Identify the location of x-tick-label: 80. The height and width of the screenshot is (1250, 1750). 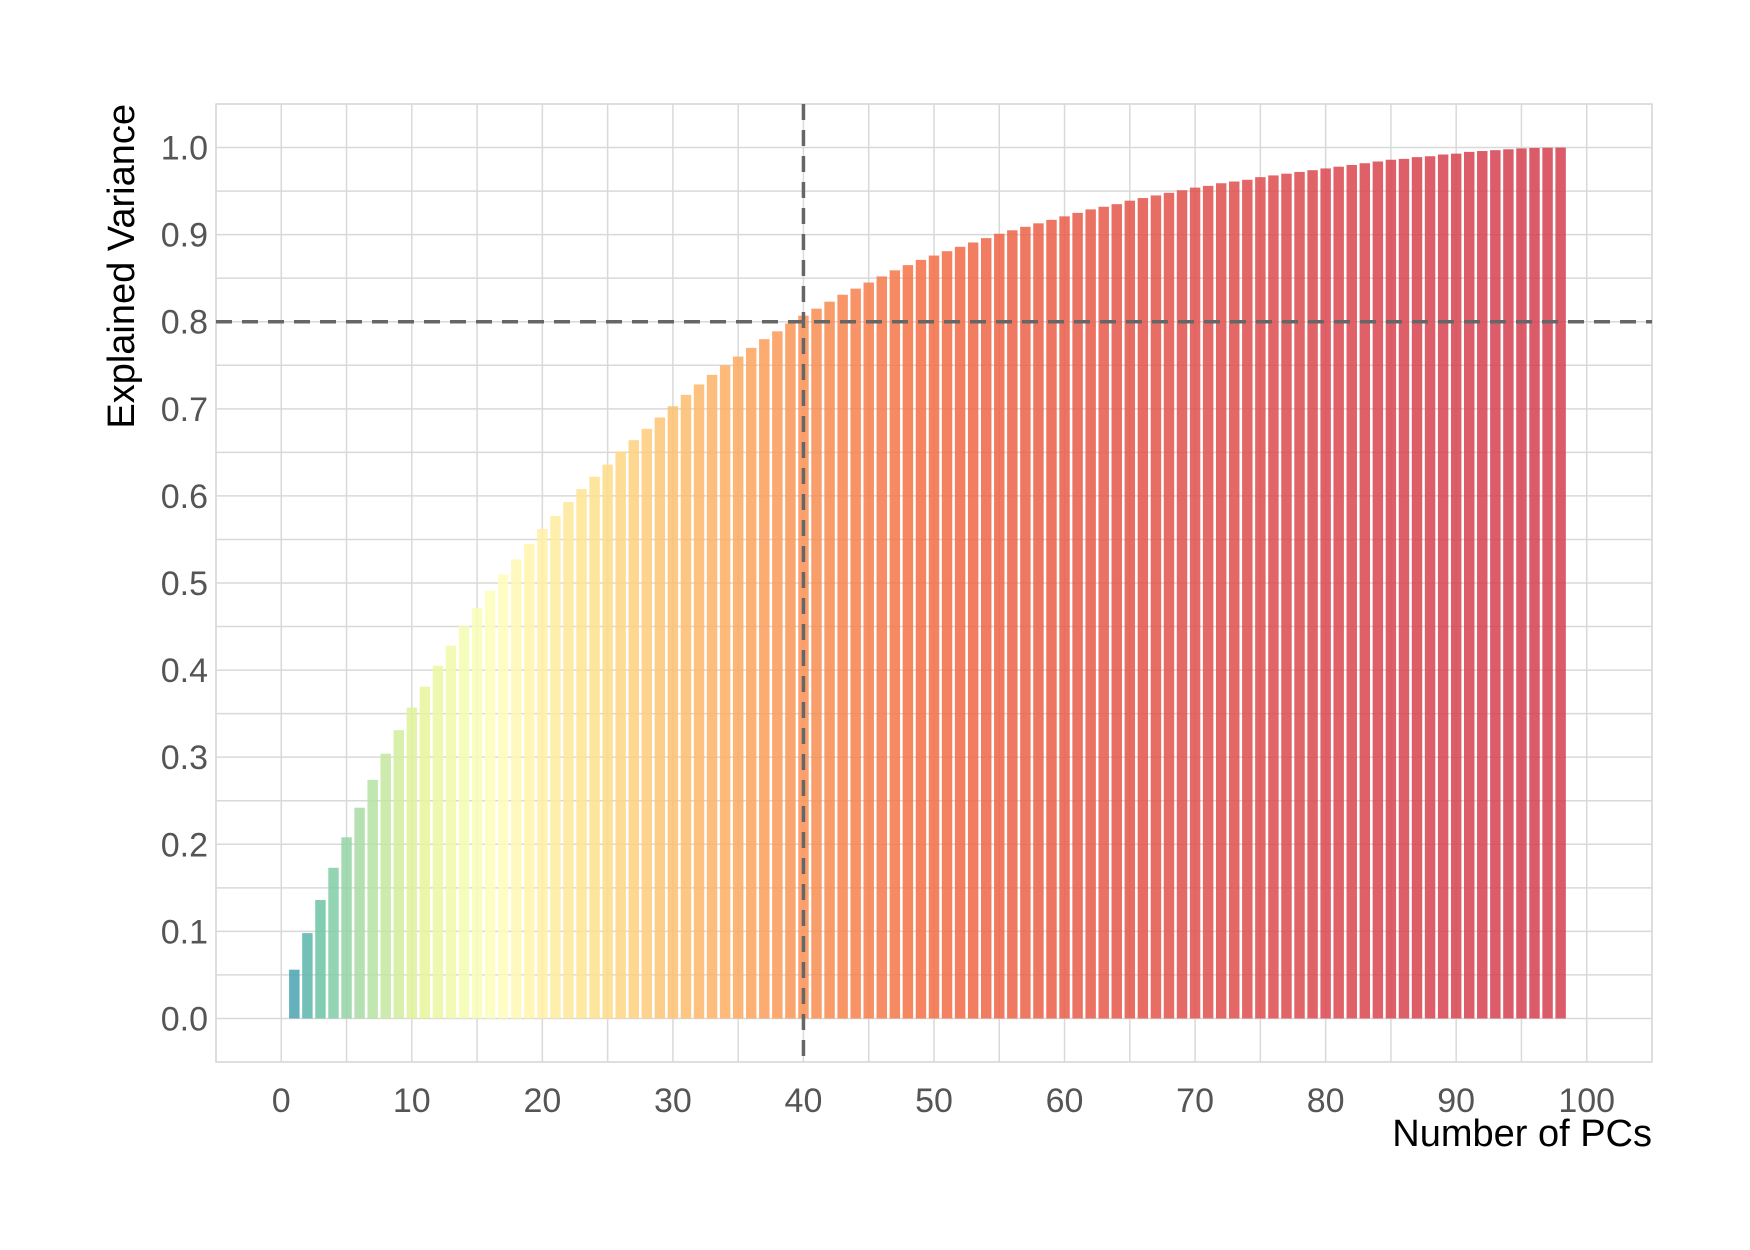
(1326, 1101).